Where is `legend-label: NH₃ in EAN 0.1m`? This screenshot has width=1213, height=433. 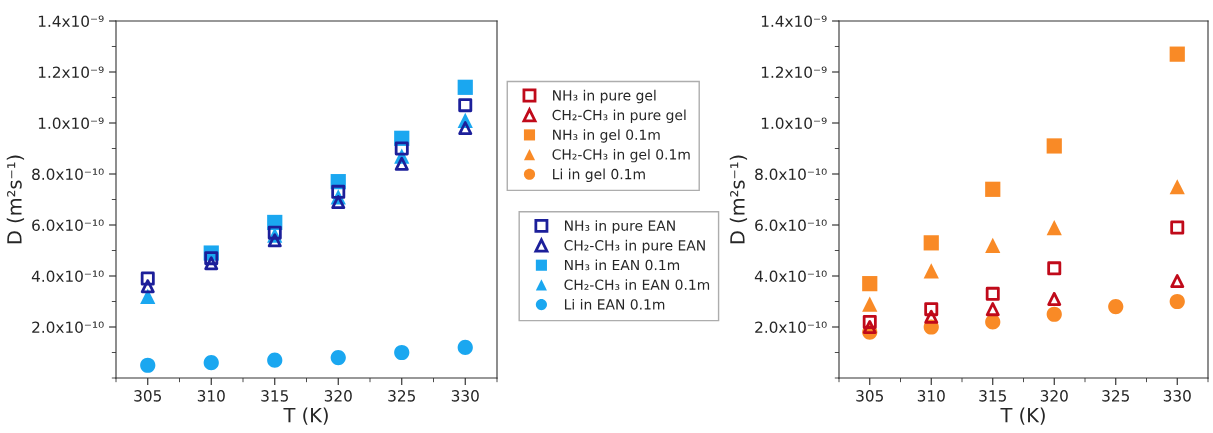
legend-label: NH₃ in EAN 0.1m is located at coordinates (622, 265).